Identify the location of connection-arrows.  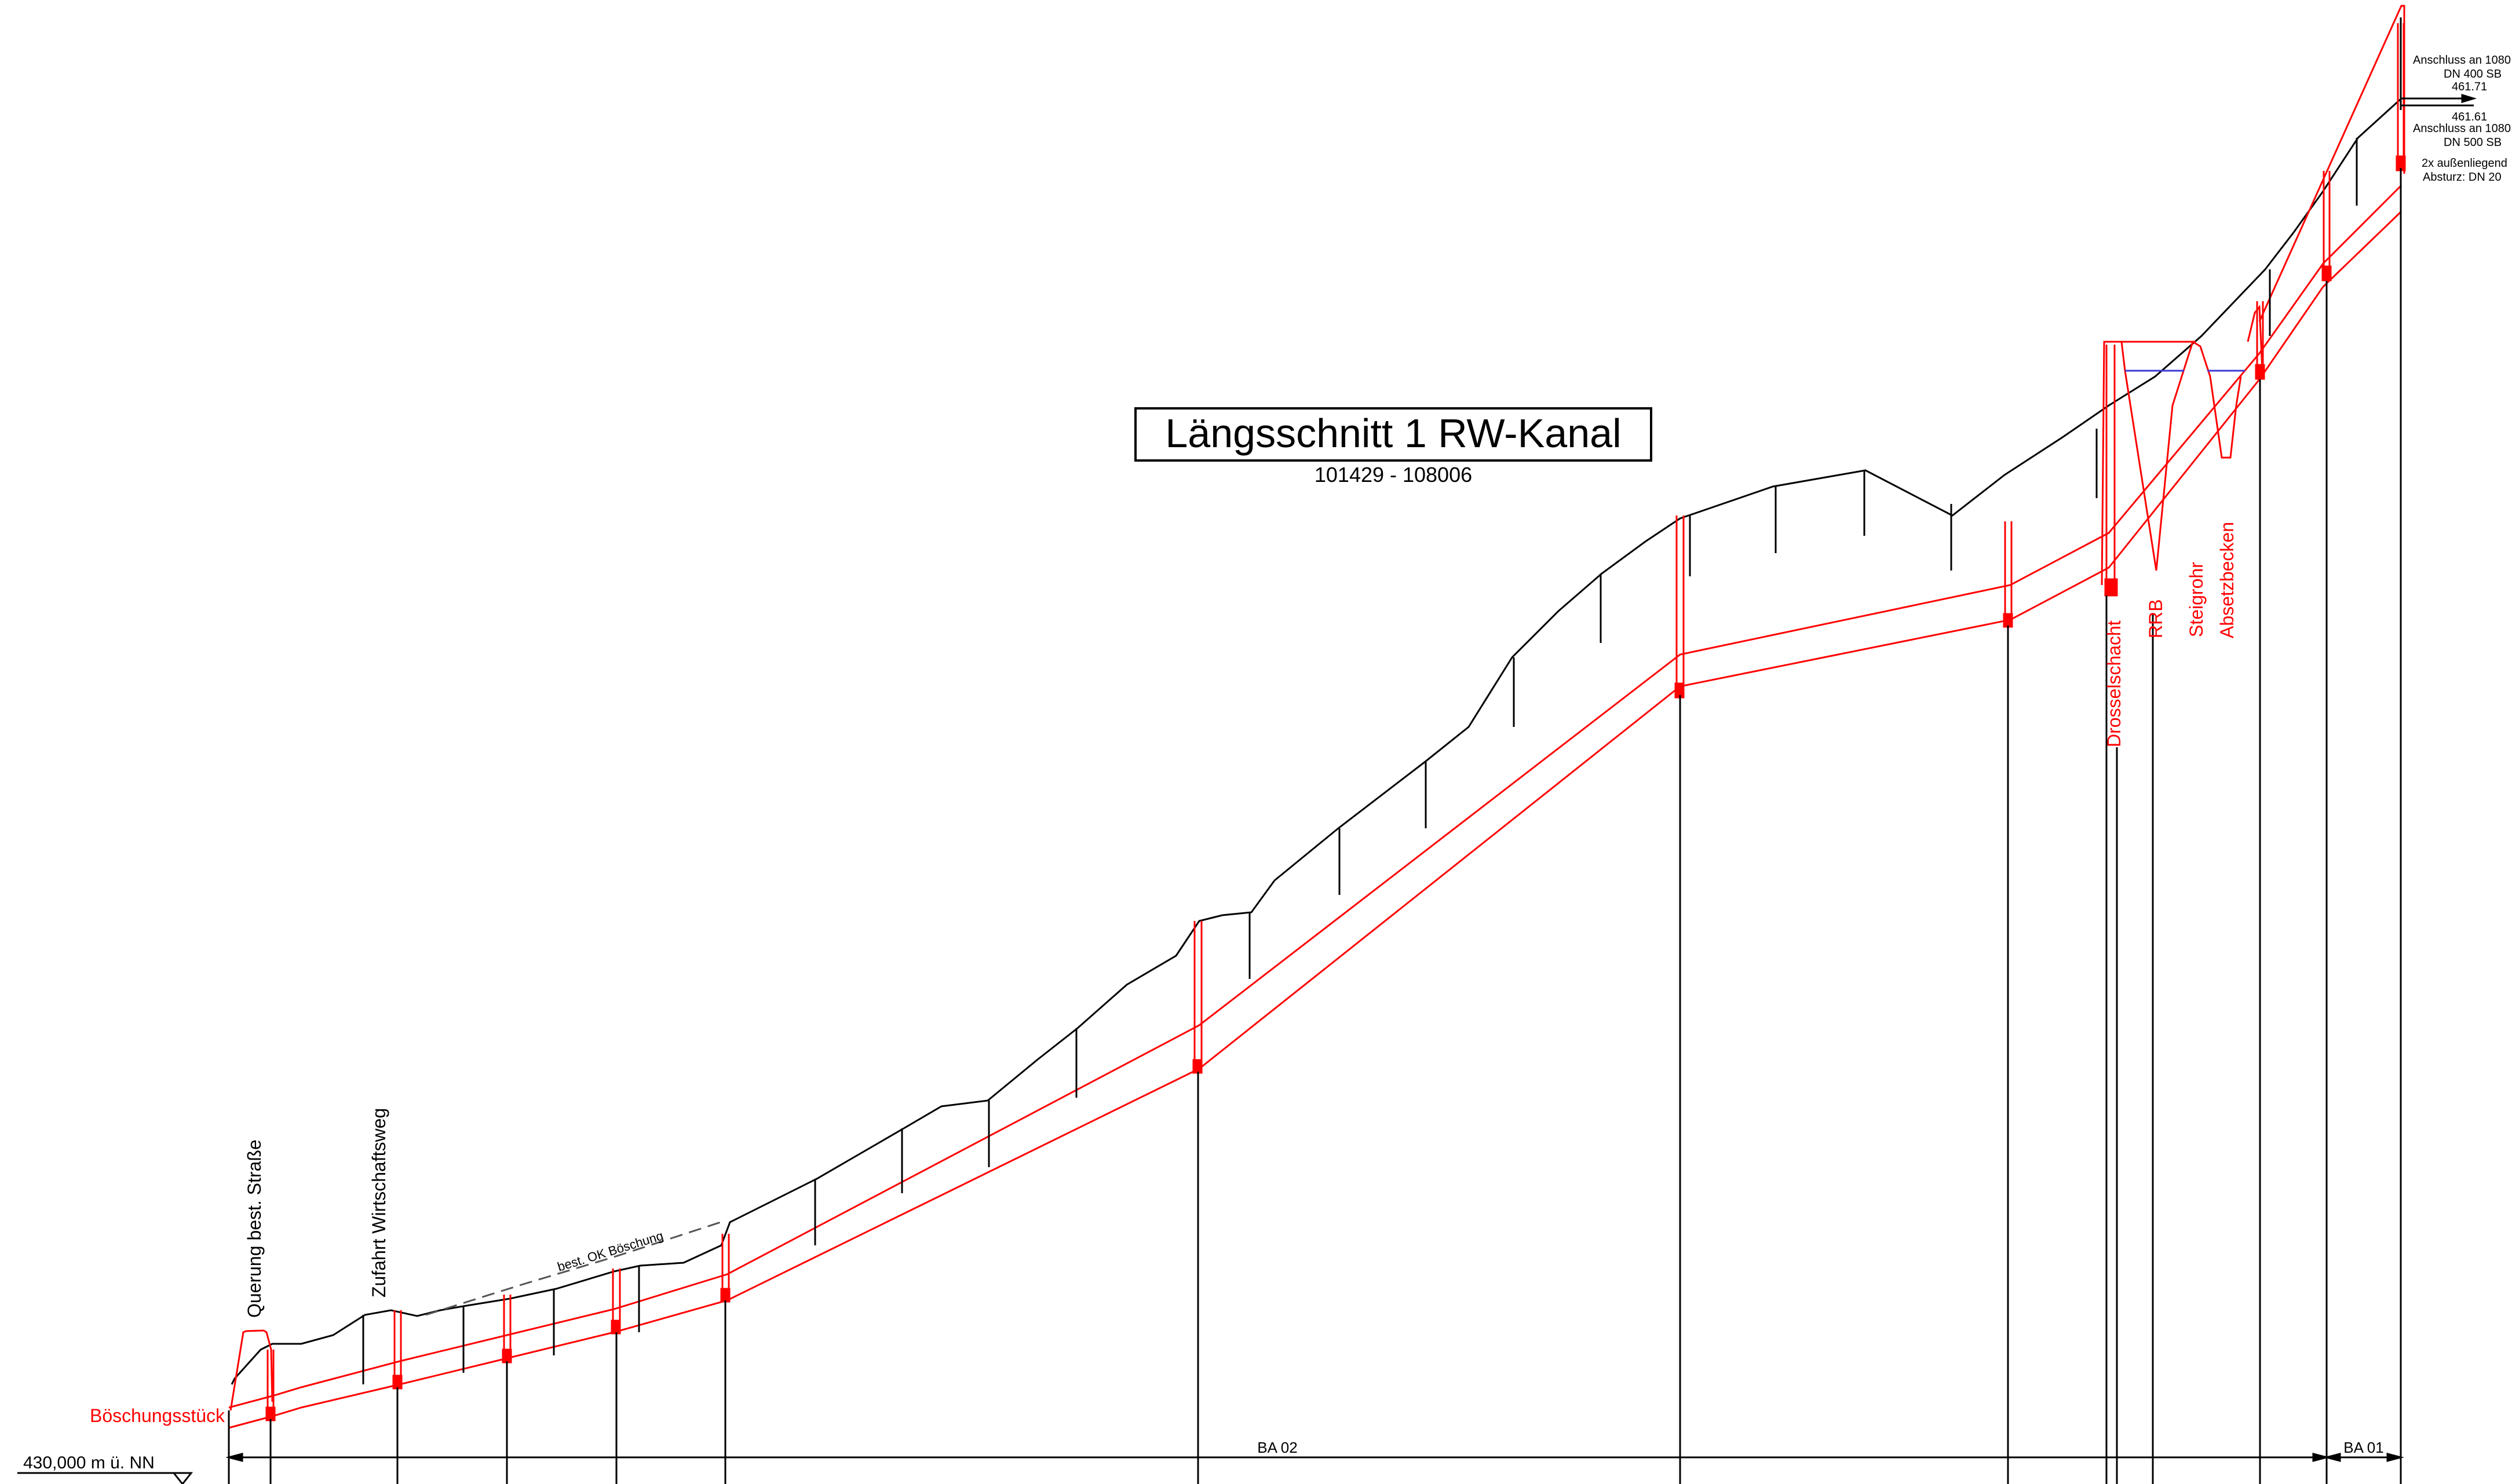
(2439, 100).